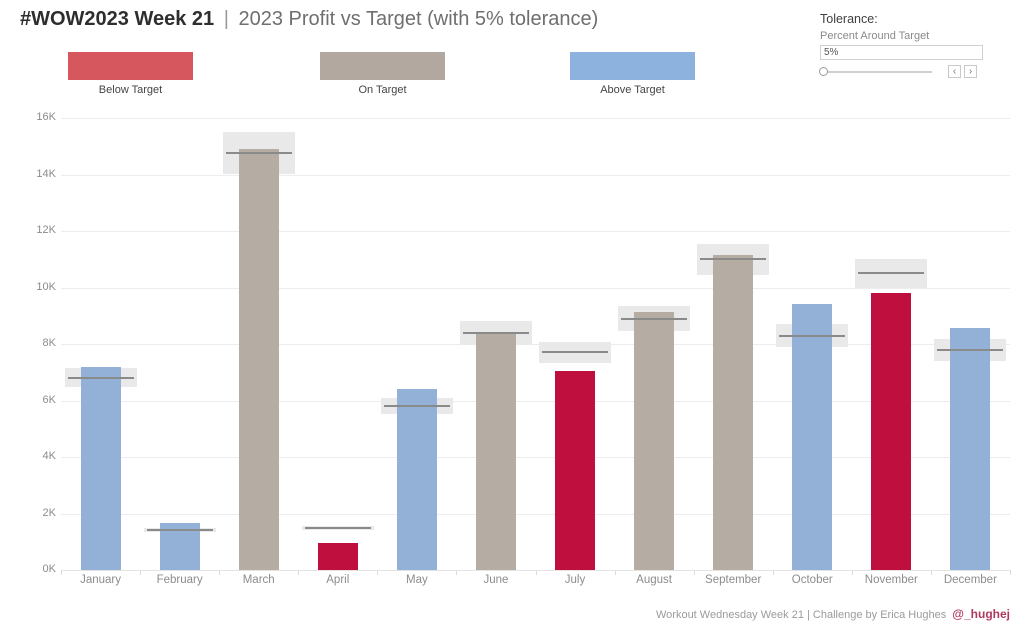 The height and width of the screenshot is (632, 1024). Describe the element at coordinates (416, 406) in the screenshot. I see `target-line-may` at that location.